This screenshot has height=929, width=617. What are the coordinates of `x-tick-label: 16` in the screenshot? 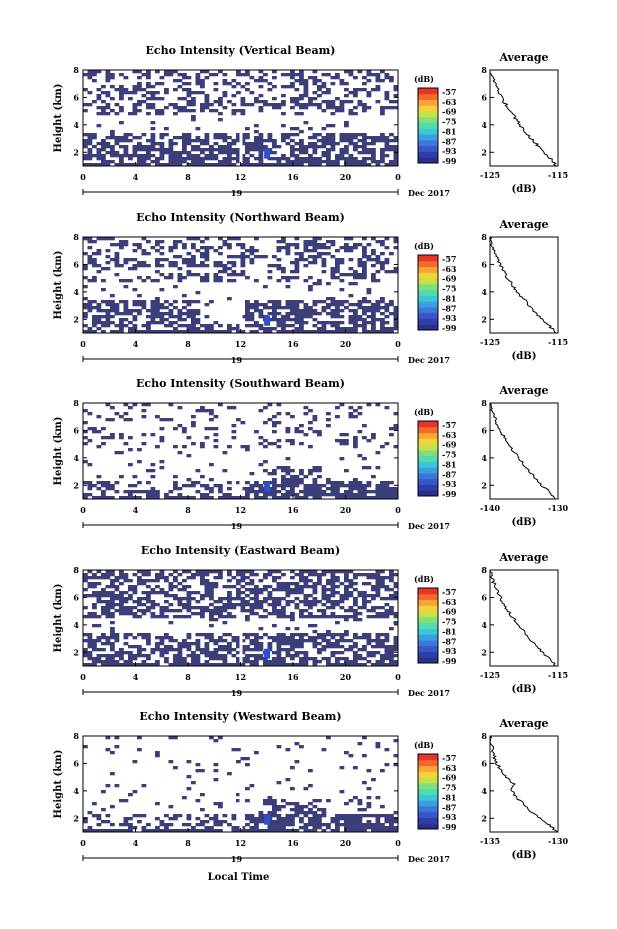 It's located at (293, 177).